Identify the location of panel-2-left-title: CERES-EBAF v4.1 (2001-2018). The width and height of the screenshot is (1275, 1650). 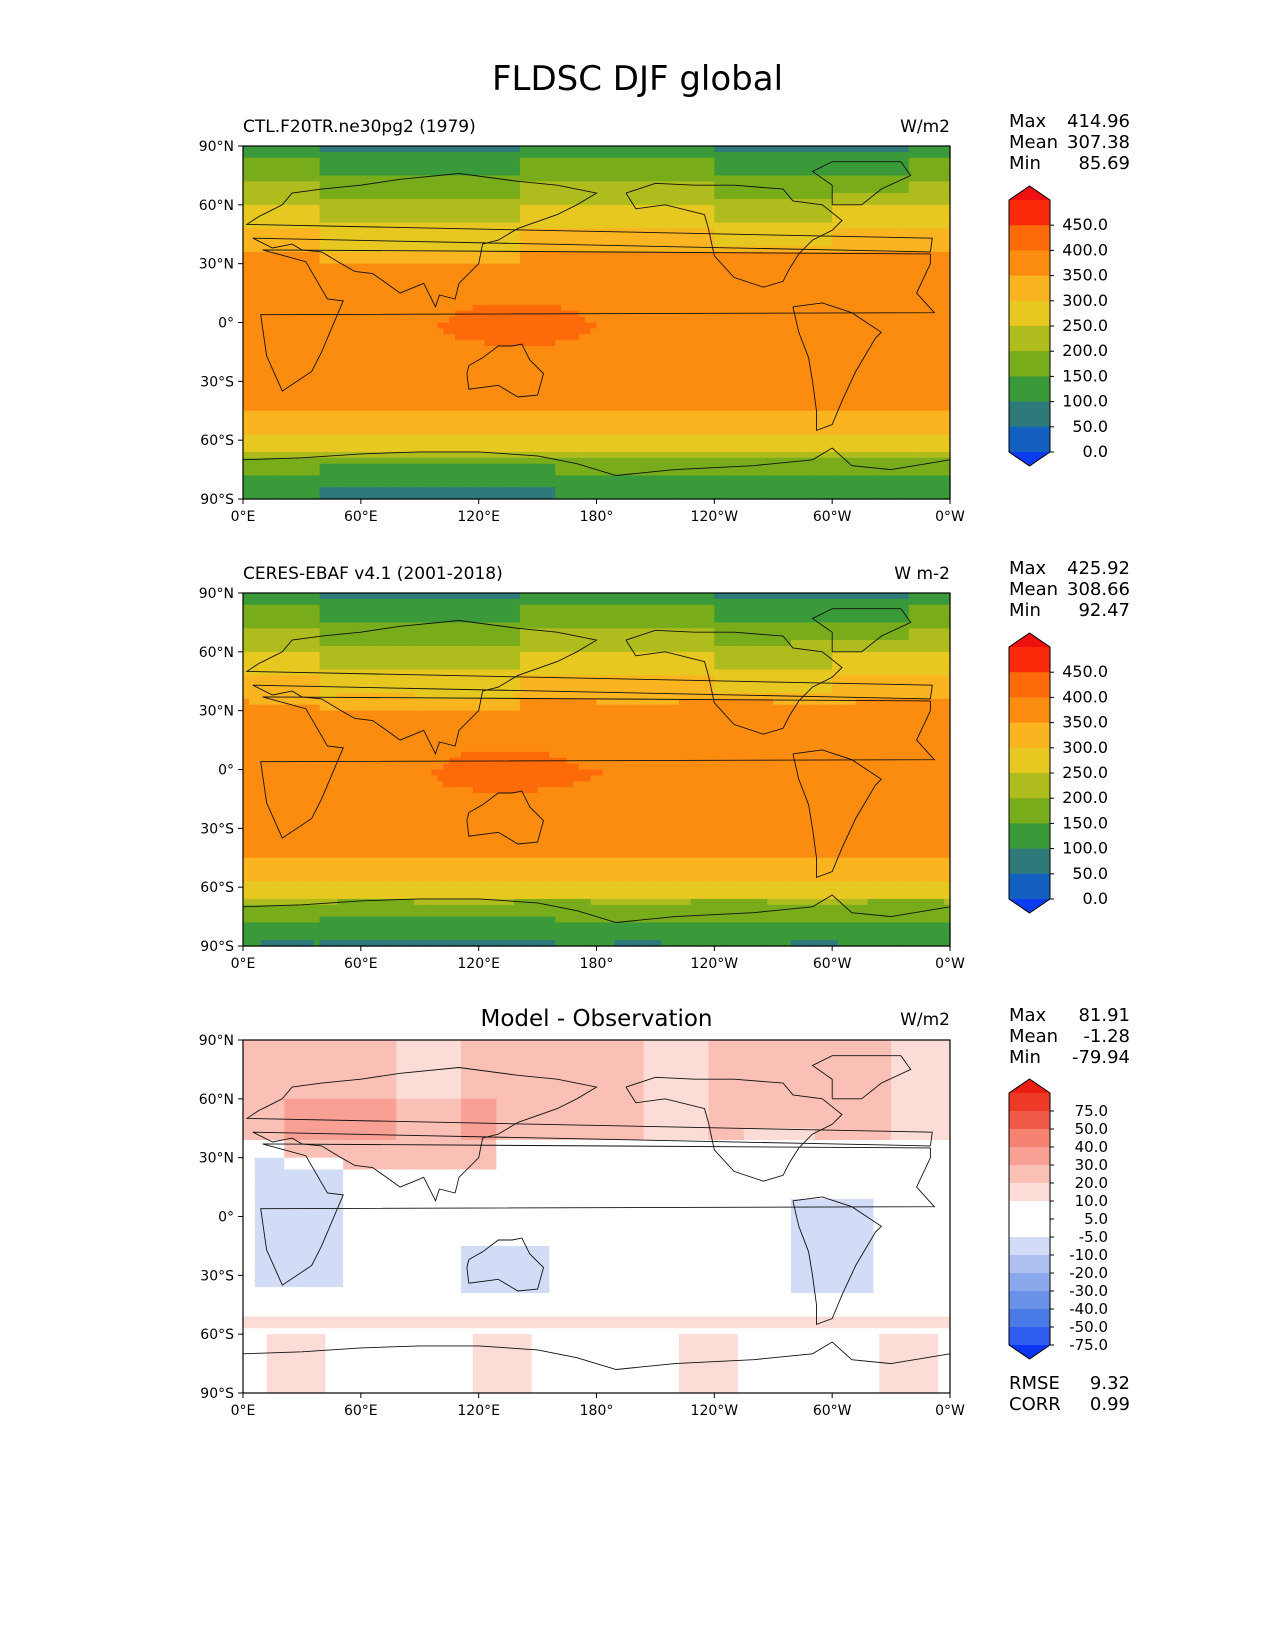
(373, 574).